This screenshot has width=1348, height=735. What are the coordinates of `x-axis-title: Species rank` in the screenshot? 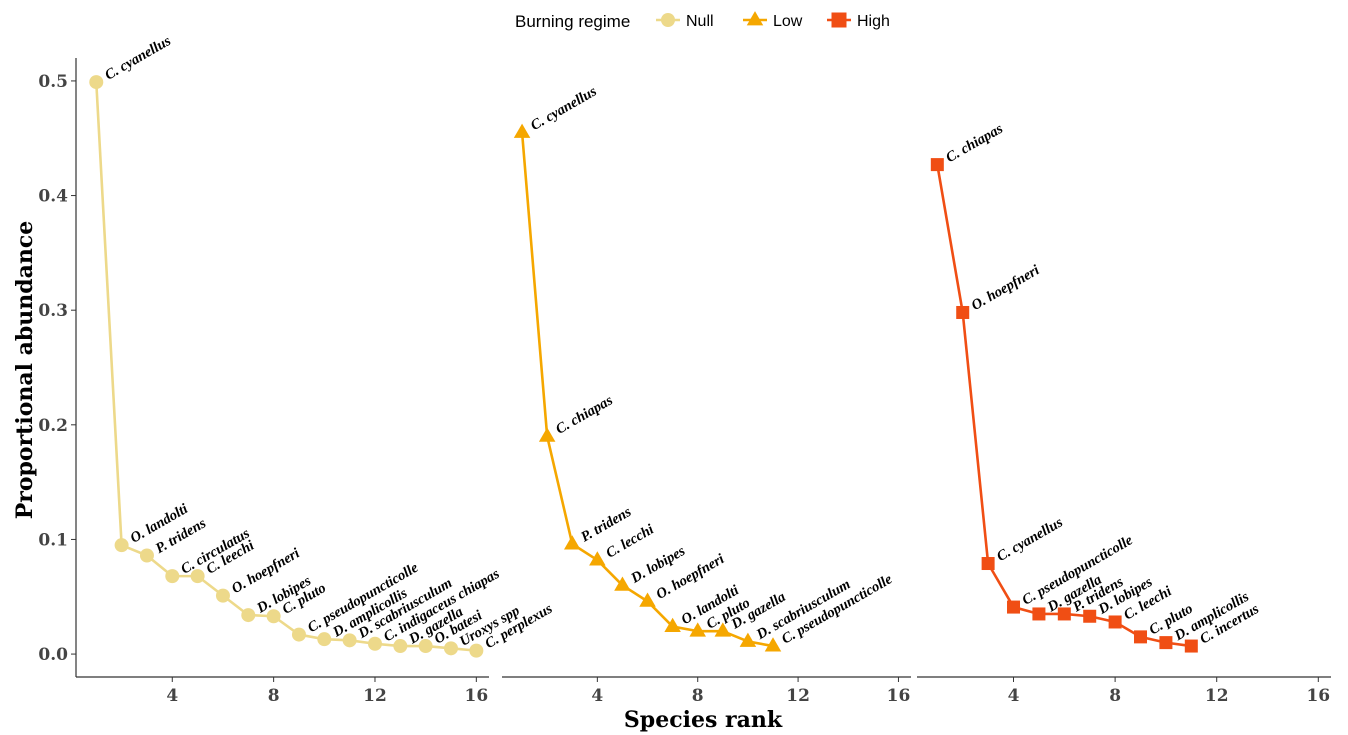 It's located at (703, 720).